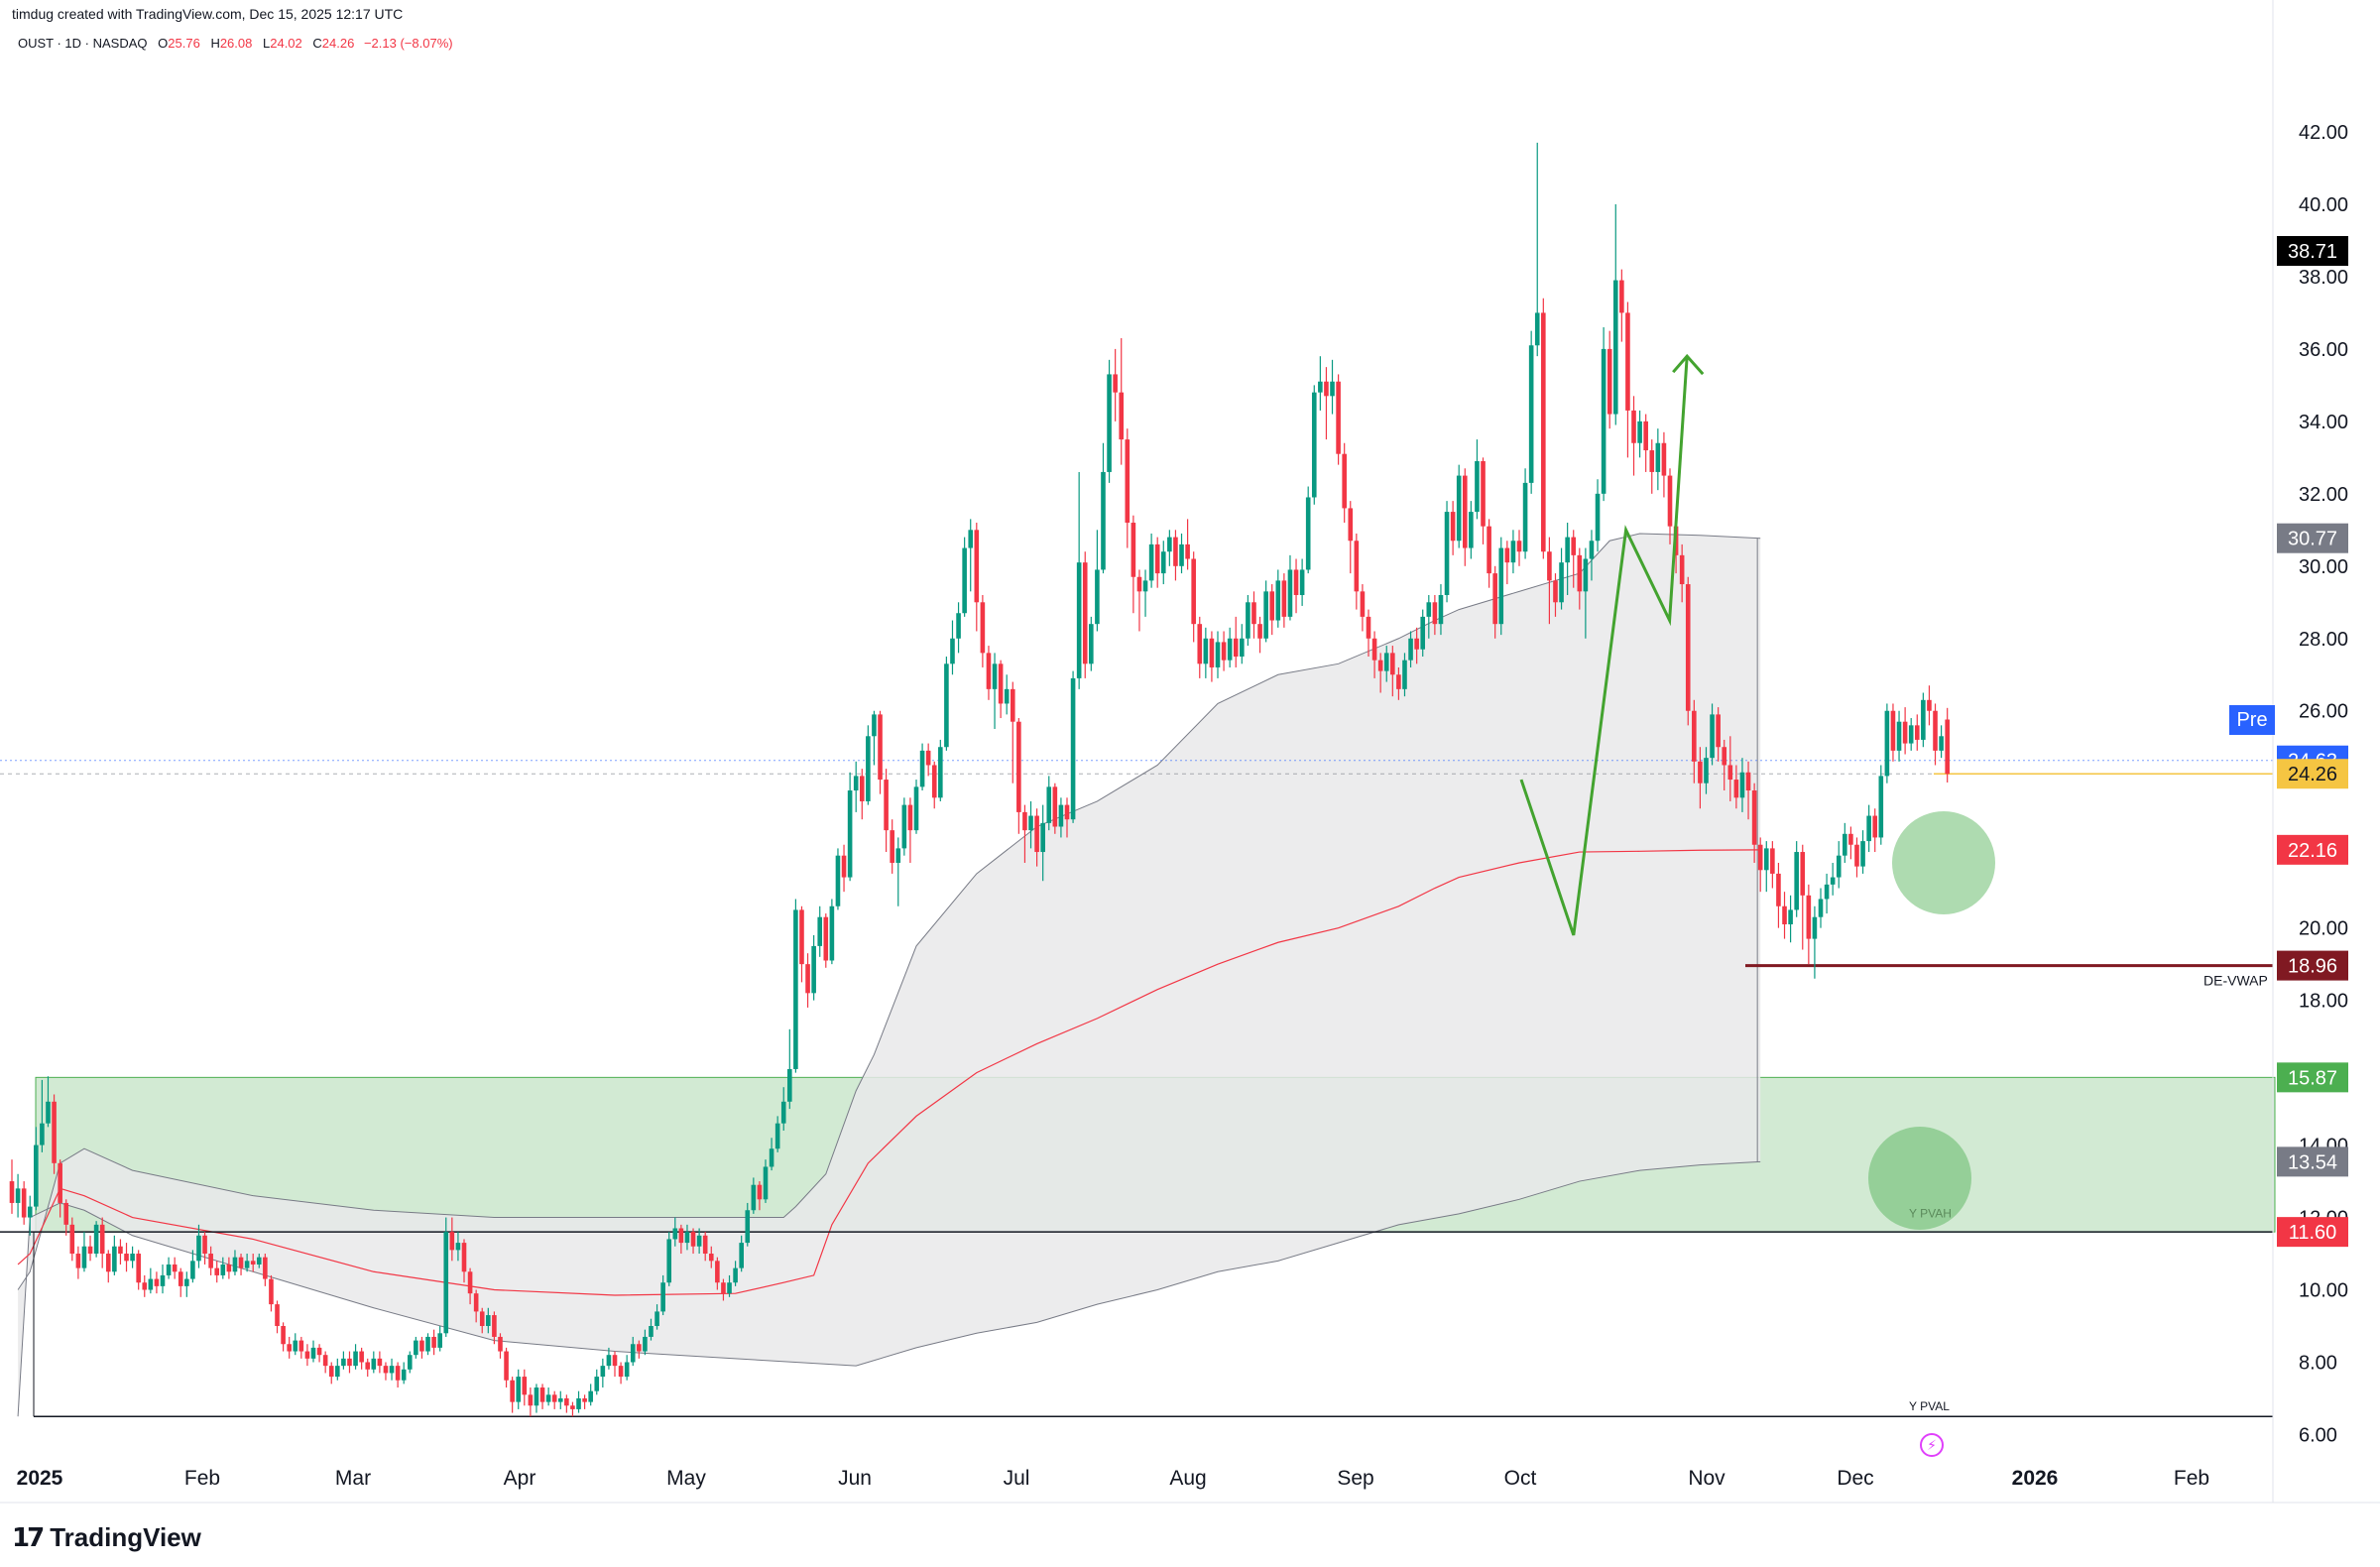 The image size is (2380, 1567). Describe the element at coordinates (2252, 720) in the screenshot. I see `premarket-badge: Pre` at that location.